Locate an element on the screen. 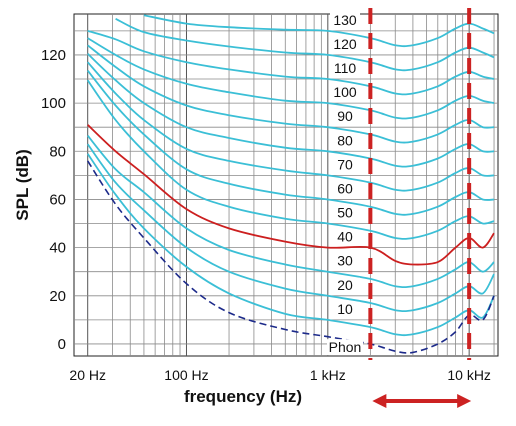  phon-label-110: 110 is located at coordinates (345, 68).